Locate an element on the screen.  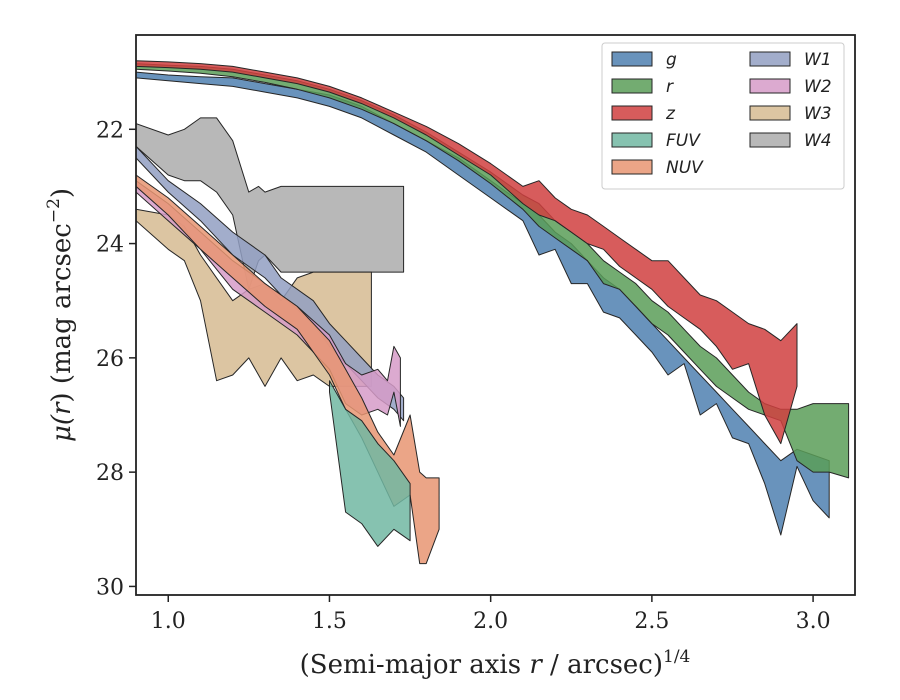
legend-label-z: z is located at coordinates (670, 114).